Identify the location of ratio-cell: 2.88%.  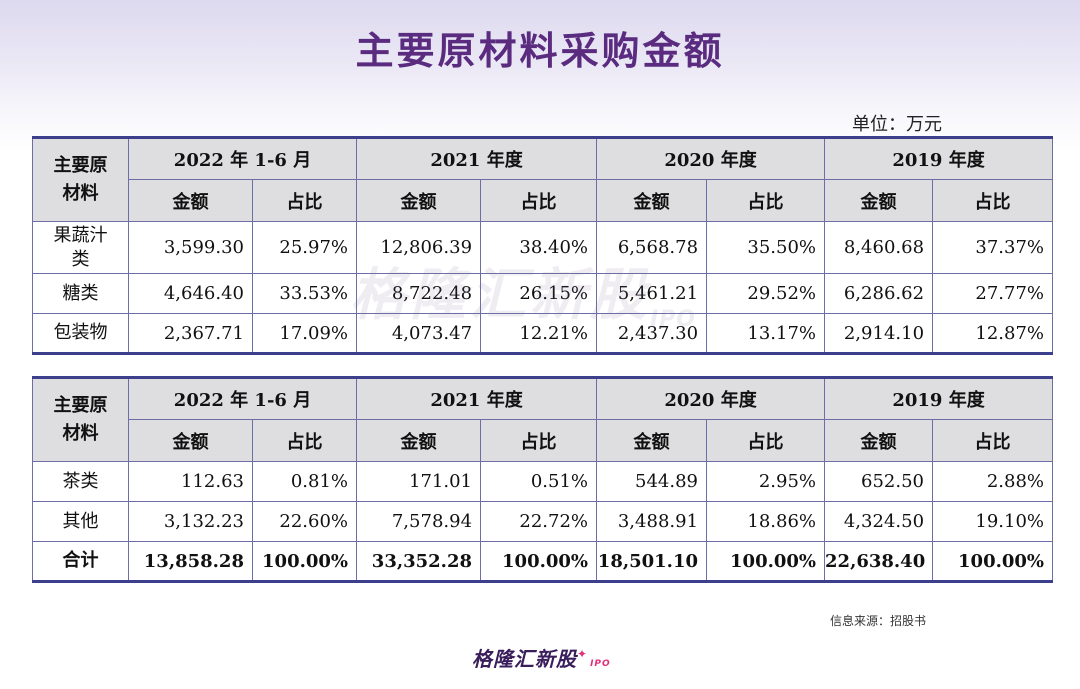
(993, 481).